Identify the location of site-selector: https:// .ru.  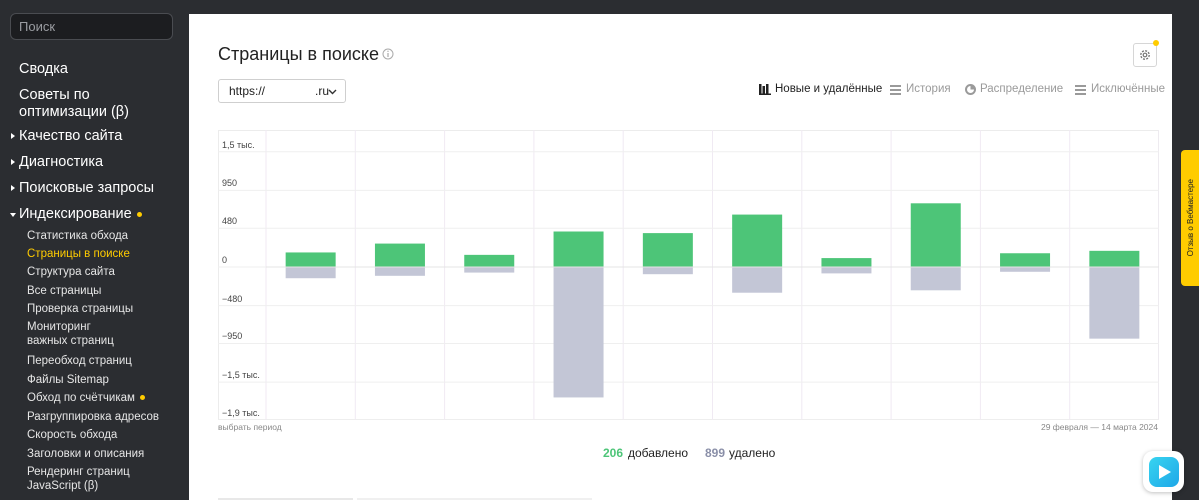
(282, 91).